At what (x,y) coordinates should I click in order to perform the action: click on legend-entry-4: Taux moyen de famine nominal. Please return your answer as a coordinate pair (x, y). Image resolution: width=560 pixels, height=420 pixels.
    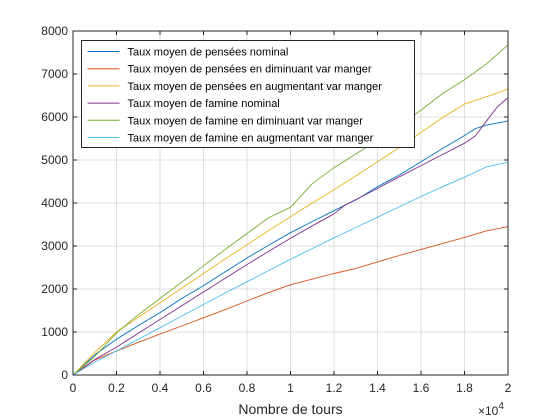
    Looking at the image, I should click on (183, 104).